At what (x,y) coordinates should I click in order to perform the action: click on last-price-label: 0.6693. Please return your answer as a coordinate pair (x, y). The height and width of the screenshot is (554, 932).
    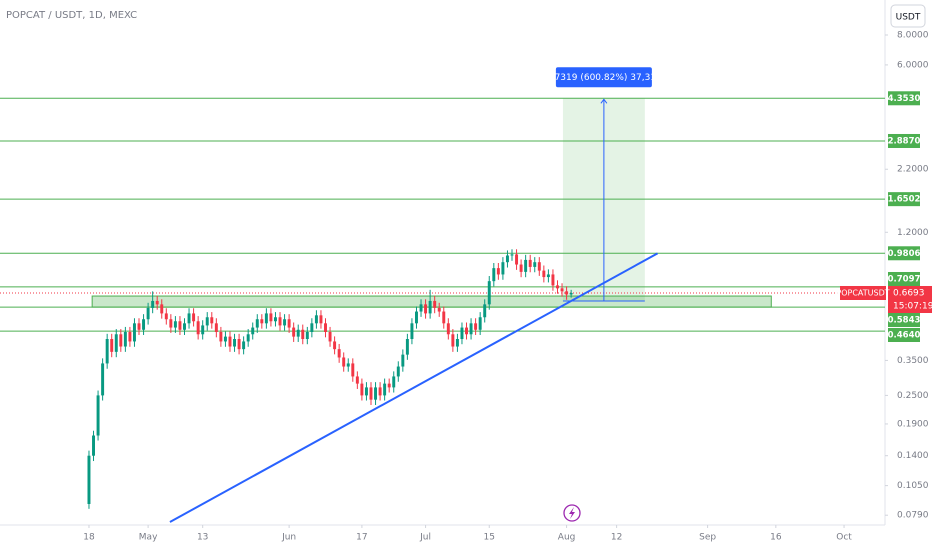
    Looking at the image, I should click on (909, 293).